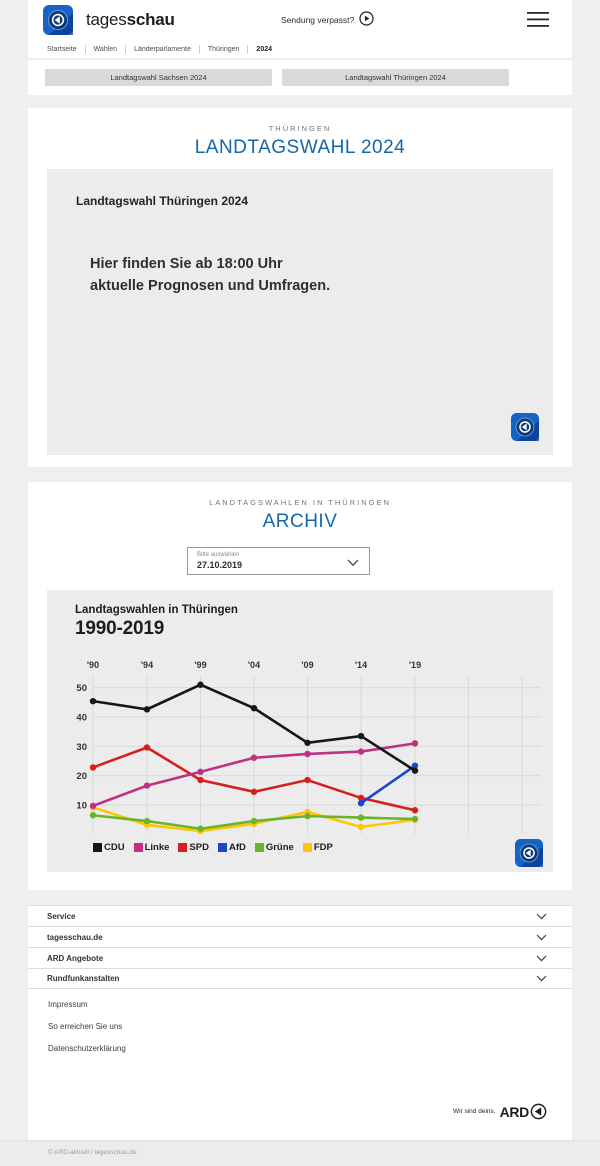  I want to click on accordion-label: Service, so click(61, 916).